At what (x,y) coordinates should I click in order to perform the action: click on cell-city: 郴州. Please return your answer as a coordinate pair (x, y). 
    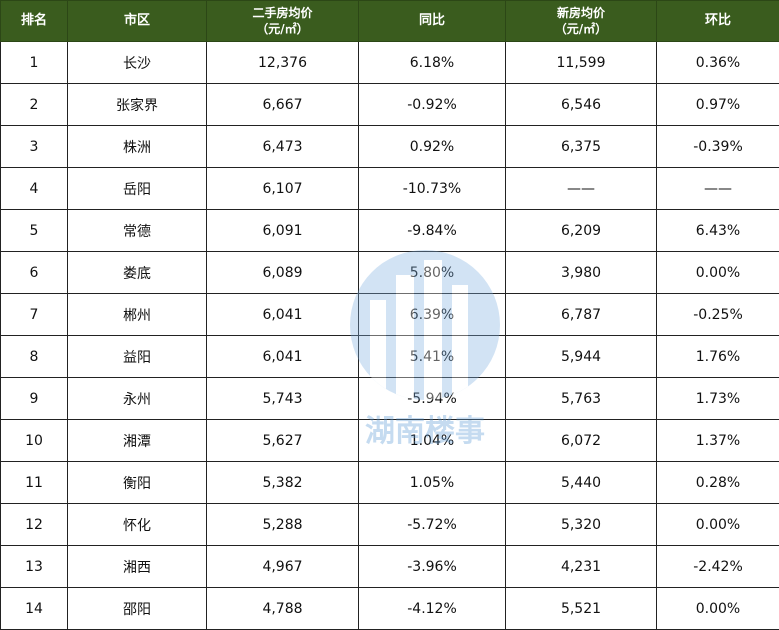
    Looking at the image, I should click on (137, 315).